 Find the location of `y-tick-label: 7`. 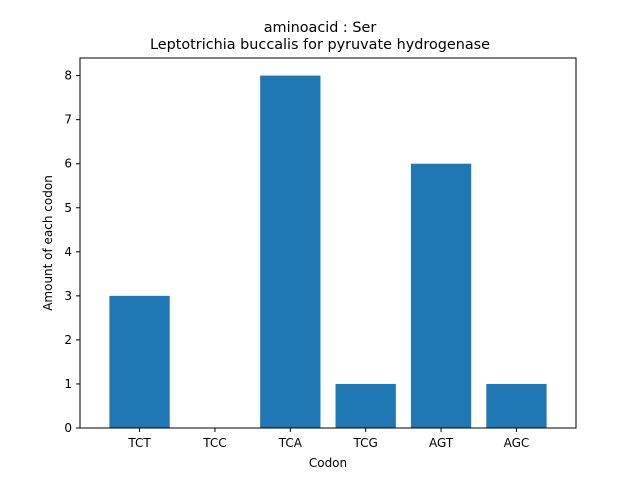

y-tick-label: 7 is located at coordinates (68, 120).